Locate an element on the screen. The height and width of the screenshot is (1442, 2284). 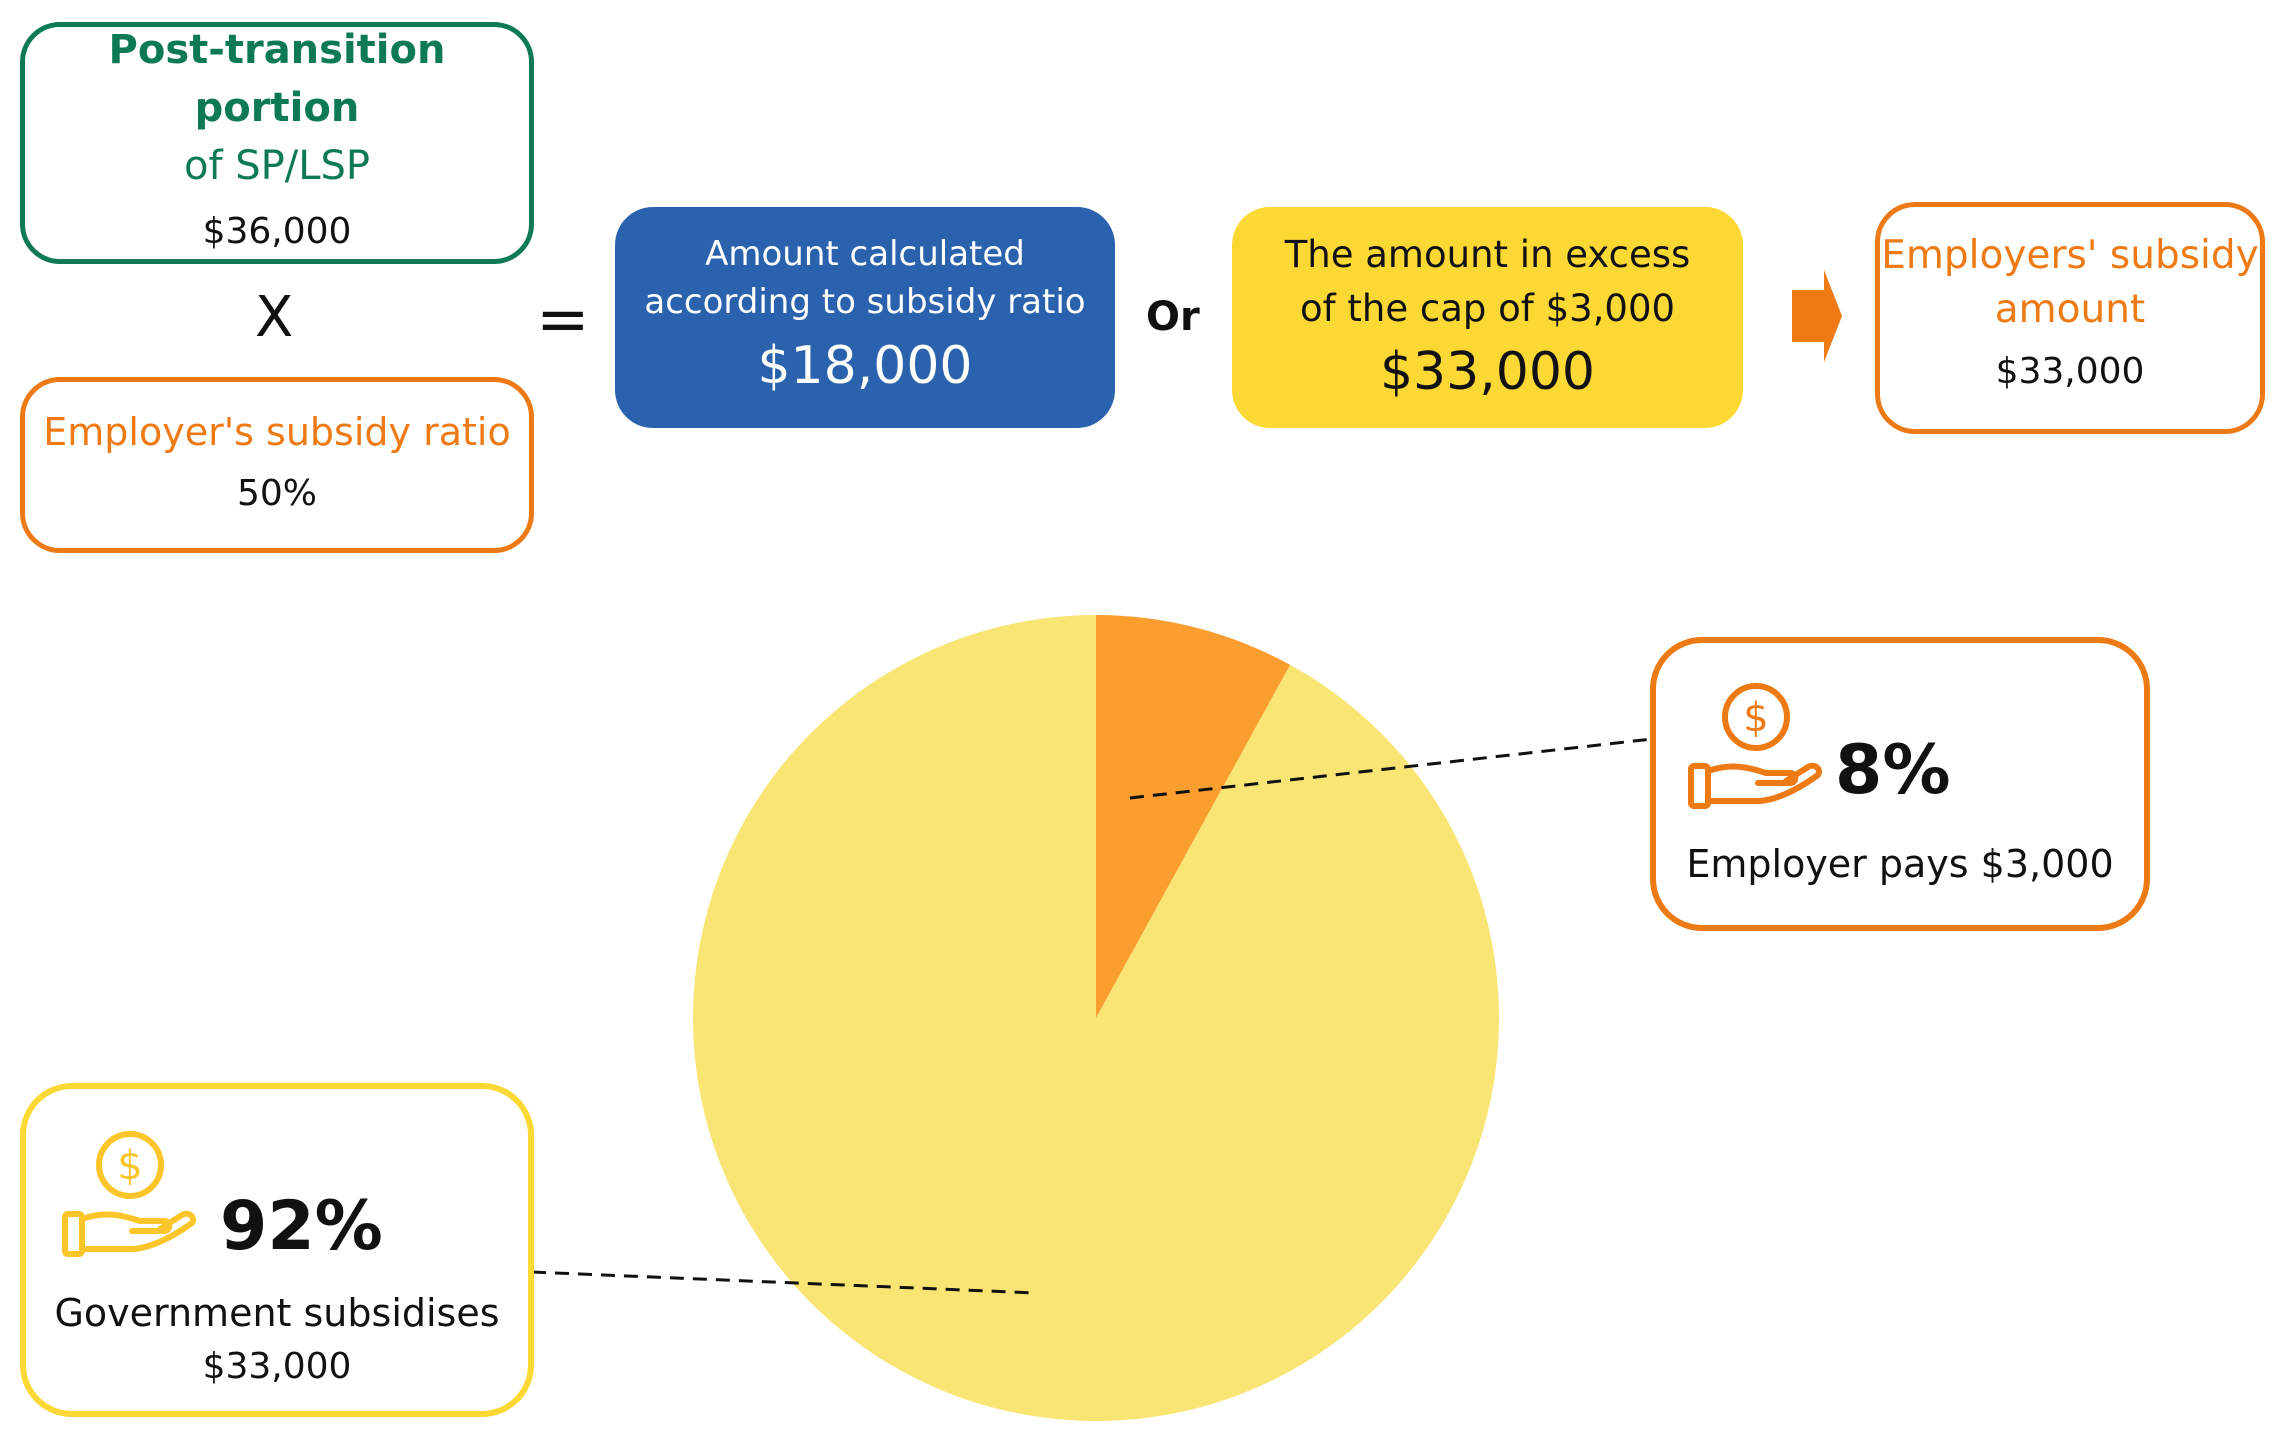
government-percent: 92% is located at coordinates (301, 1226).